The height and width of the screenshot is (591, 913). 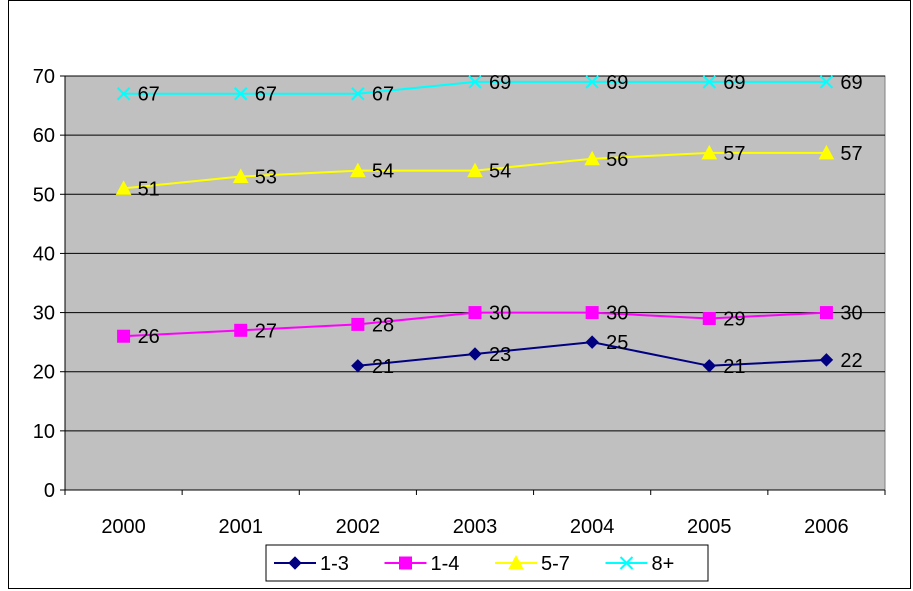 What do you see at coordinates (617, 343) in the screenshot?
I see `data-label: 25` at bounding box center [617, 343].